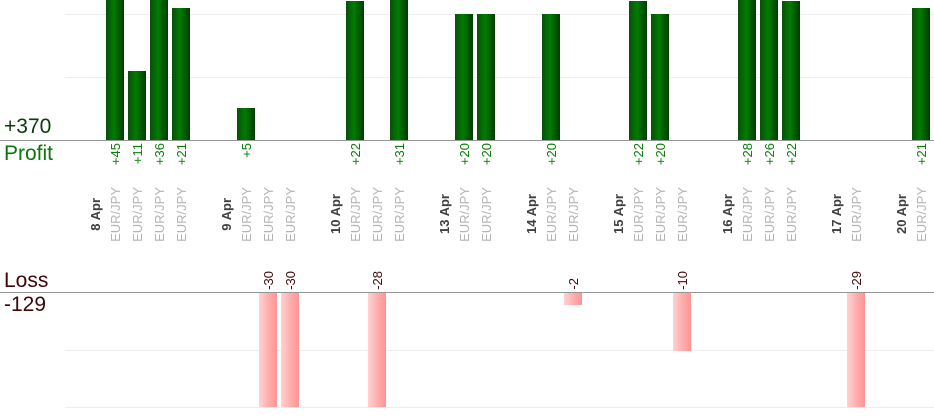 Image resolution: width=934 pixels, height=420 pixels. I want to click on profit-value-label: +11, so click(137, 153).